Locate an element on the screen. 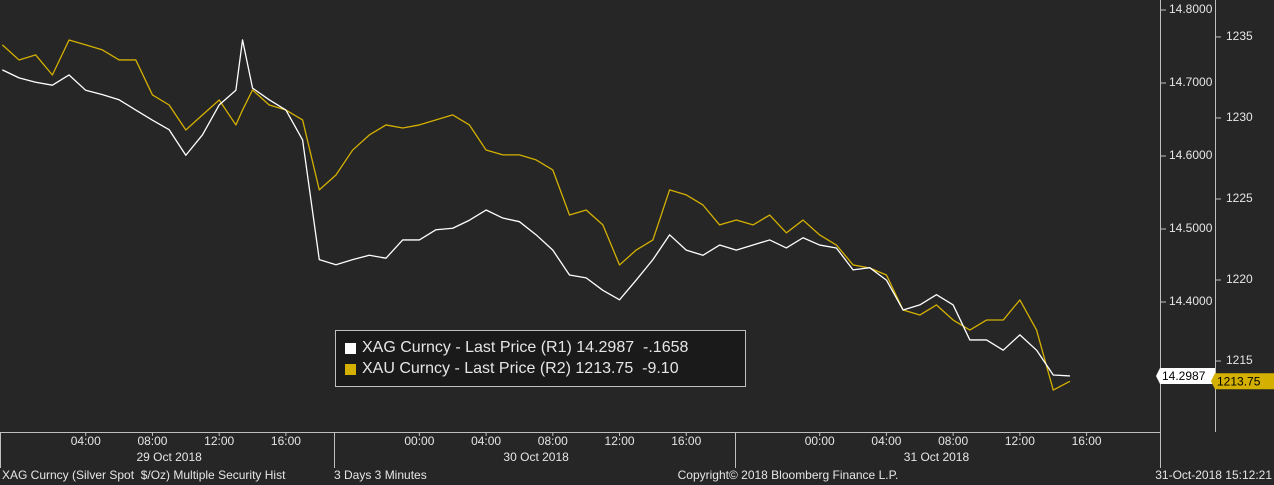 This screenshot has width=1274, height=485. legend-box is located at coordinates (540, 358).